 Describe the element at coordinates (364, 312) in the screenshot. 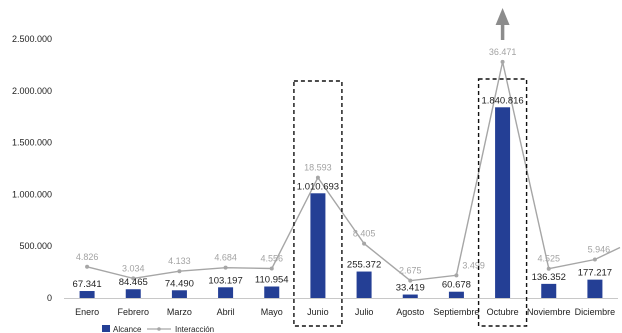

I see `x-tick-julio: Julio` at that location.